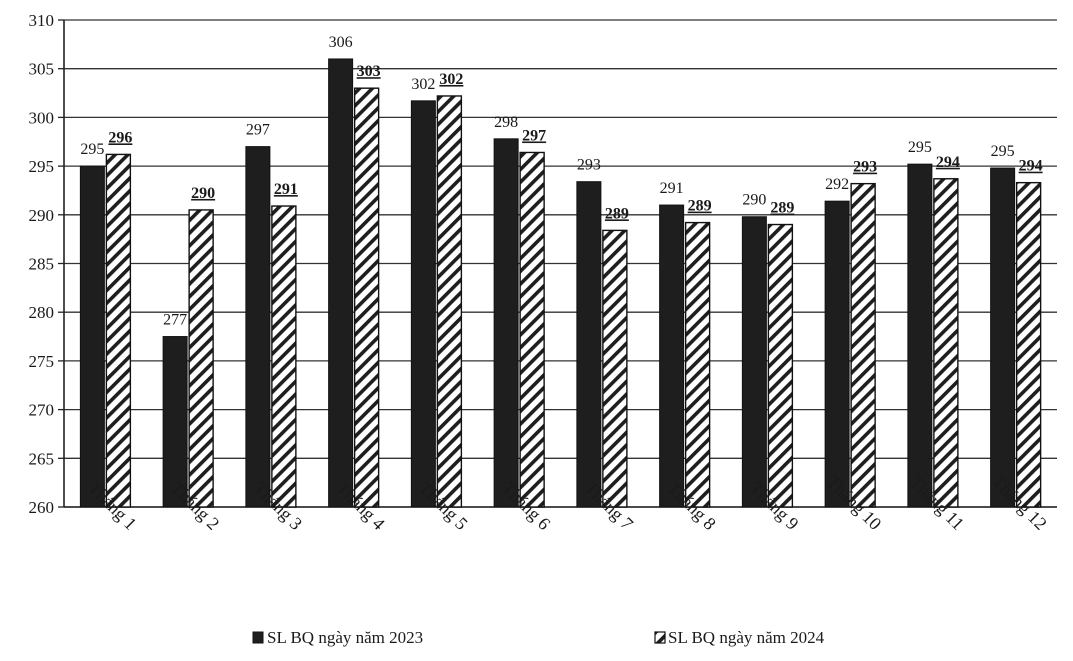 The height and width of the screenshot is (661, 1073). What do you see at coordinates (286, 189) in the screenshot?
I see `data-label-2024-3: 291` at bounding box center [286, 189].